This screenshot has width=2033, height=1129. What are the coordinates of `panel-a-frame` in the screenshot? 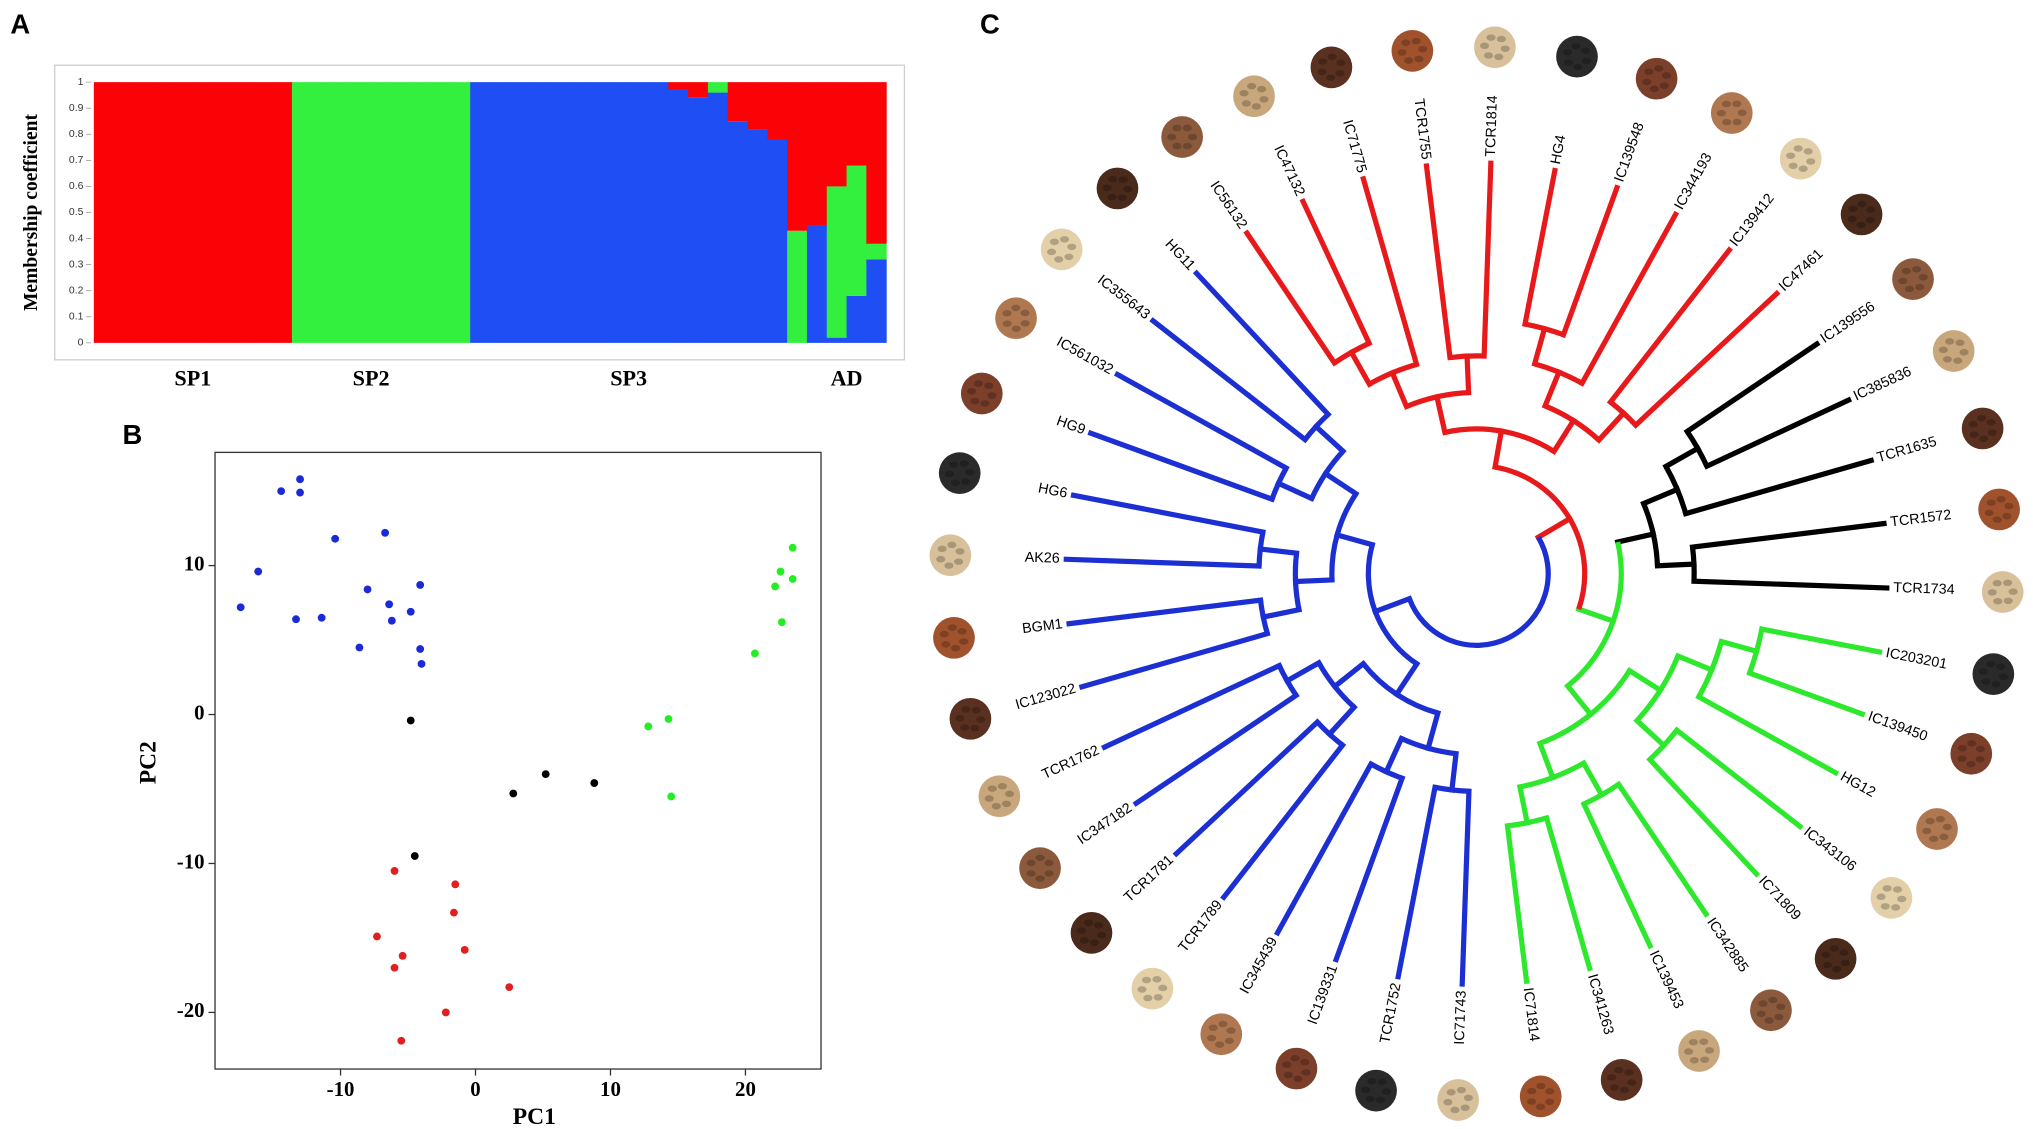 It's located at (480, 212).